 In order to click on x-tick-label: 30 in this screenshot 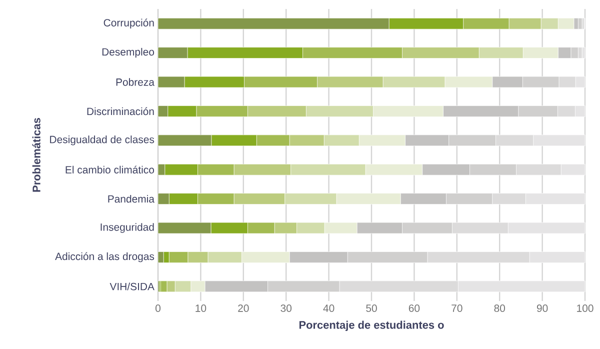, I will do `click(286, 308)`.